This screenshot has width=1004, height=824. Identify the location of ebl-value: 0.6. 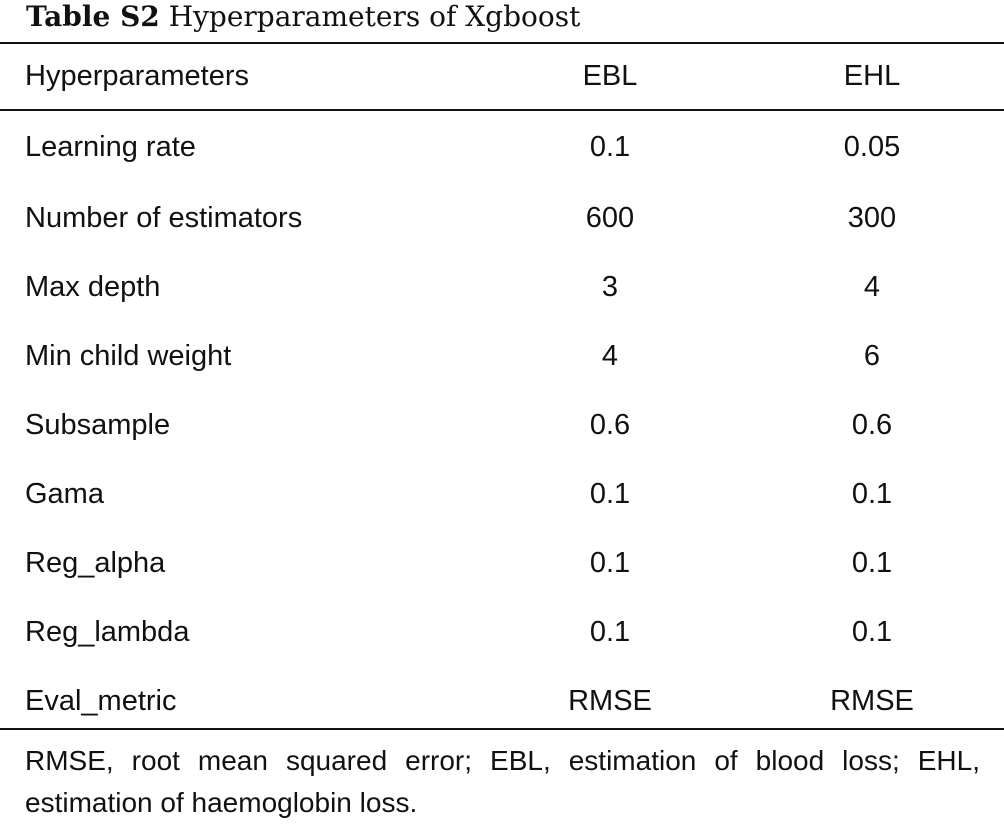
(610, 425).